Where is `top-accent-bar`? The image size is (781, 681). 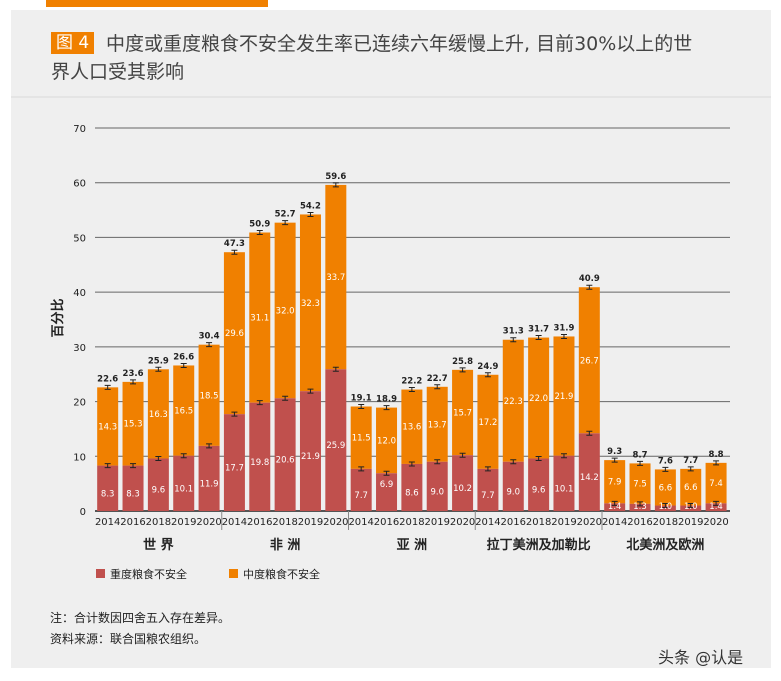
top-accent-bar is located at coordinates (157, 3).